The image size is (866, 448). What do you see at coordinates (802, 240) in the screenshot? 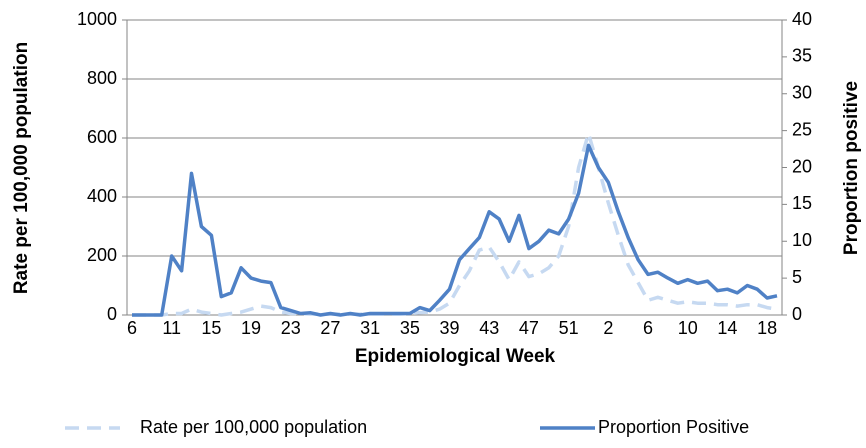
I see `y2-tick-label: 10` at bounding box center [802, 240].